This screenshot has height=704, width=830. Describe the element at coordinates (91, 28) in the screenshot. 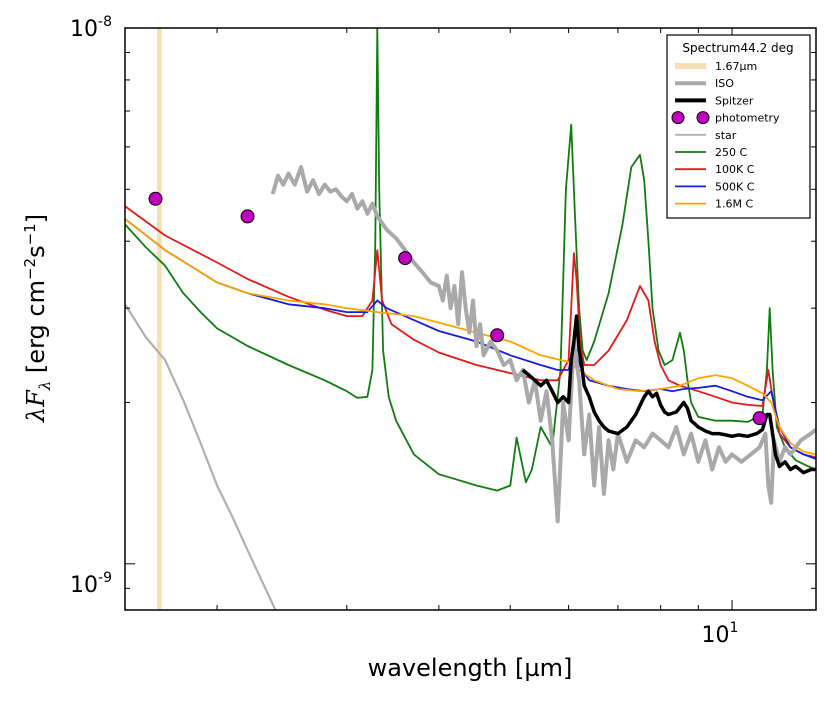

I see `y-tick-label-top: 10-8` at that location.